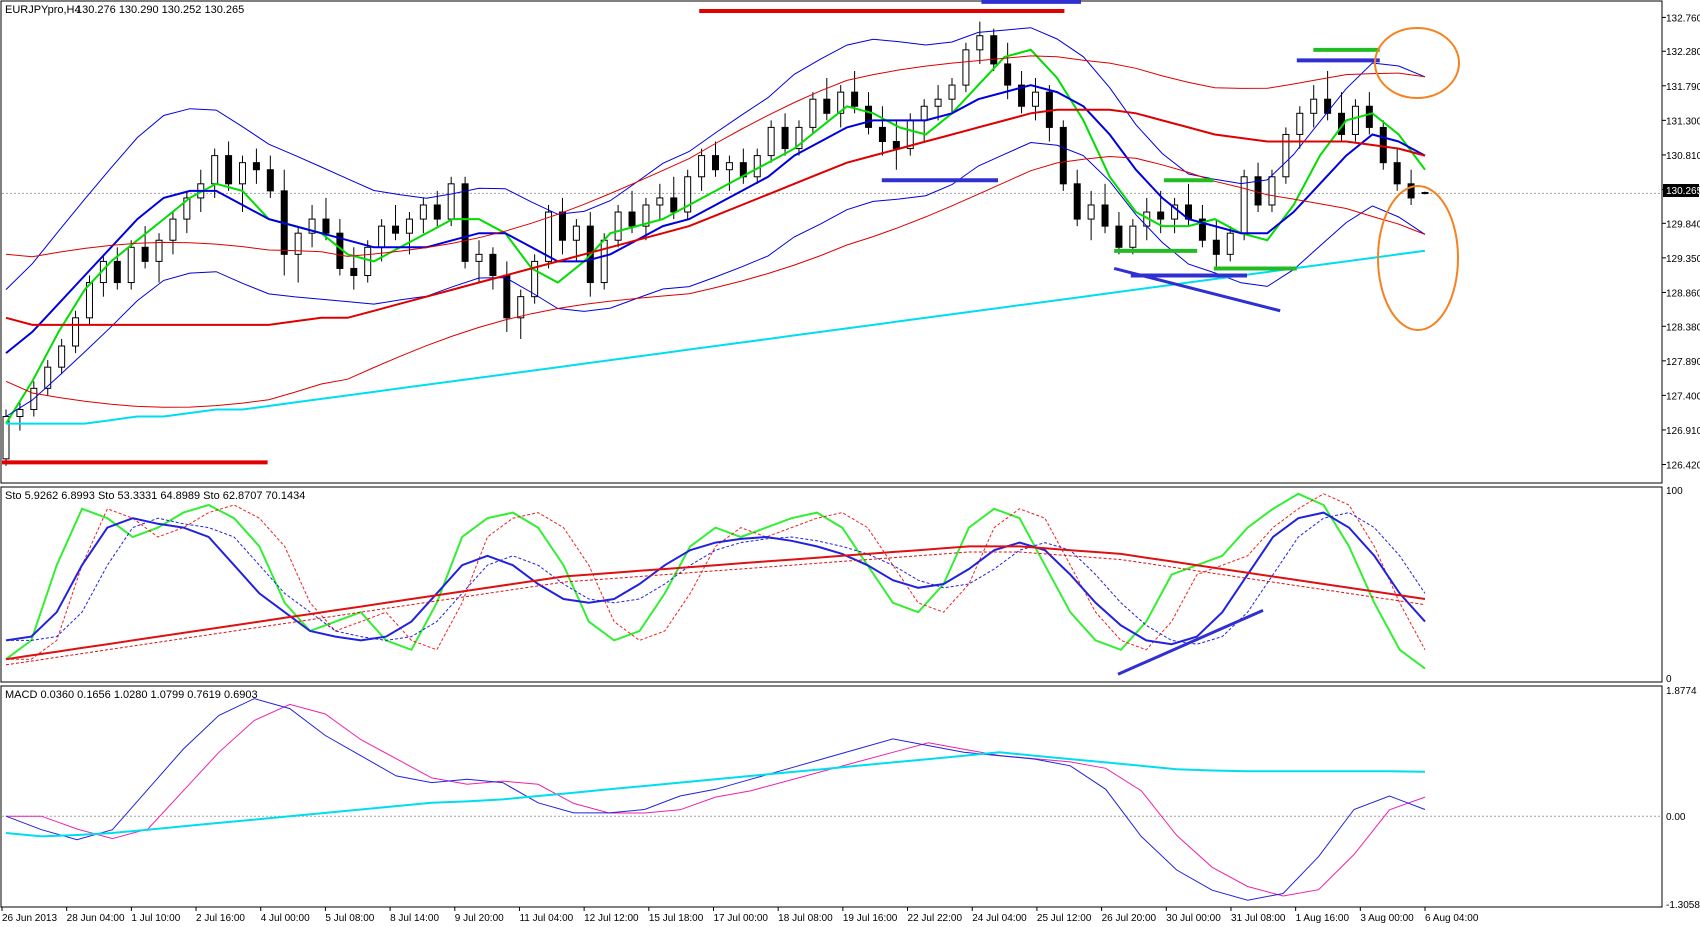 Image resolution: width=1700 pixels, height=927 pixels. What do you see at coordinates (1683, 87) in the screenshot?
I see `price-tick-label: 131.790` at bounding box center [1683, 87].